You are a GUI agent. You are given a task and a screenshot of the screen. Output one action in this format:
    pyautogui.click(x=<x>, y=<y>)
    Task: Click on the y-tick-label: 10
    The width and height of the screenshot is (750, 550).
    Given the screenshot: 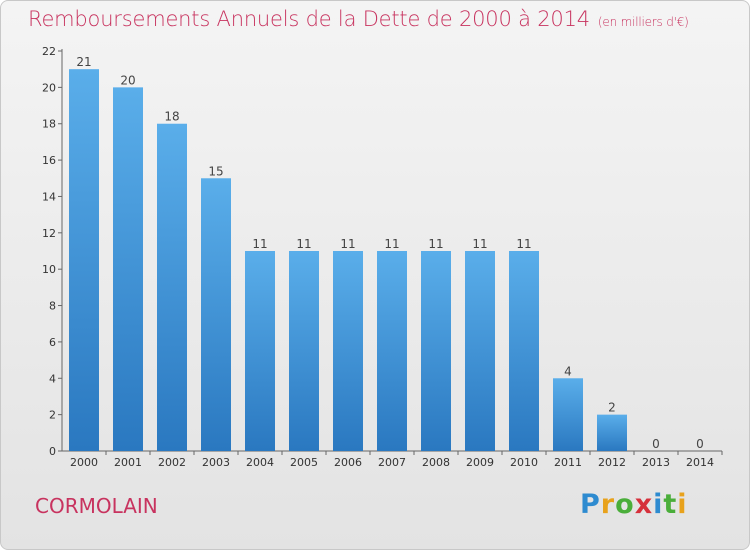 What is the action you would take?
    pyautogui.click(x=49, y=269)
    